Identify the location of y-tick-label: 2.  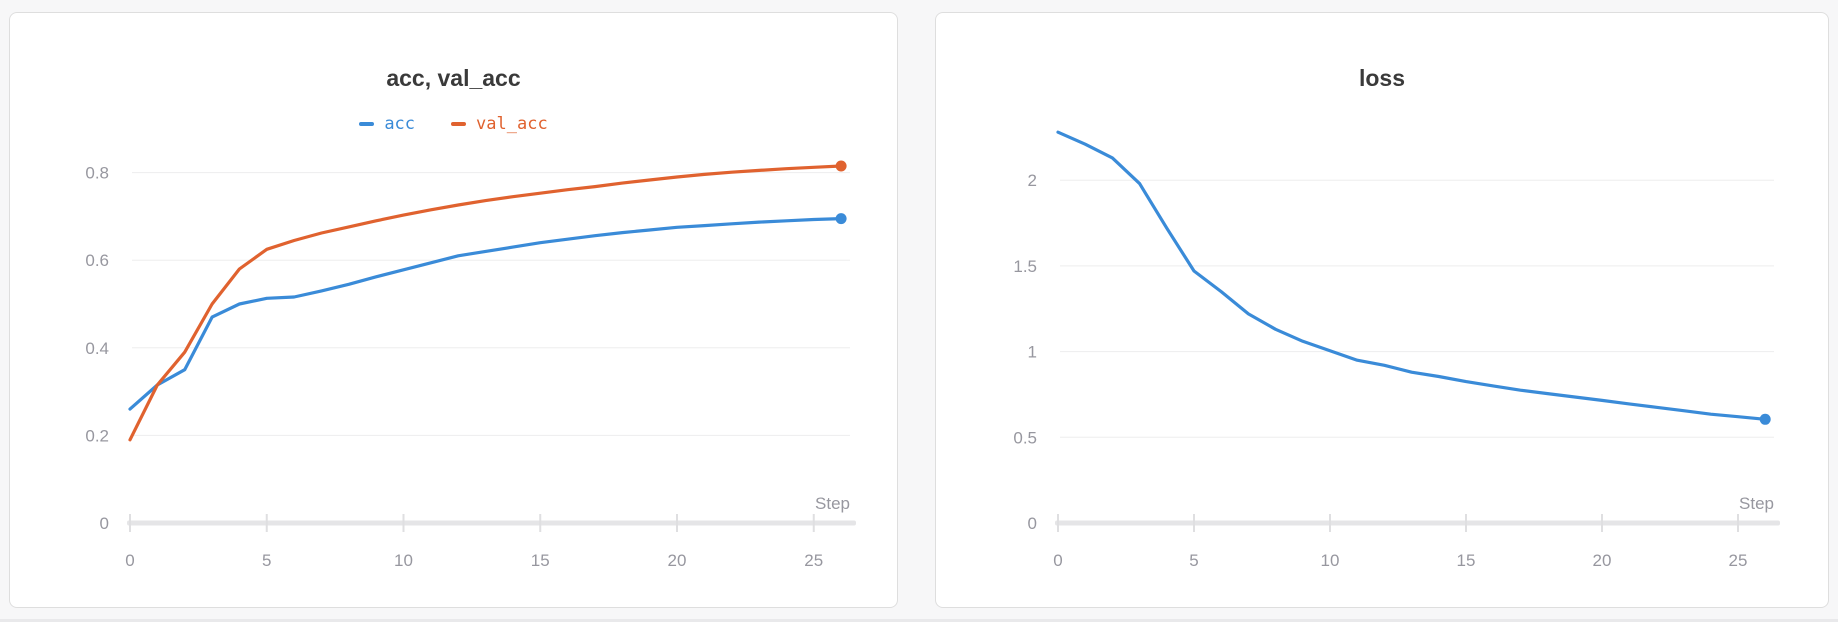
(1032, 180).